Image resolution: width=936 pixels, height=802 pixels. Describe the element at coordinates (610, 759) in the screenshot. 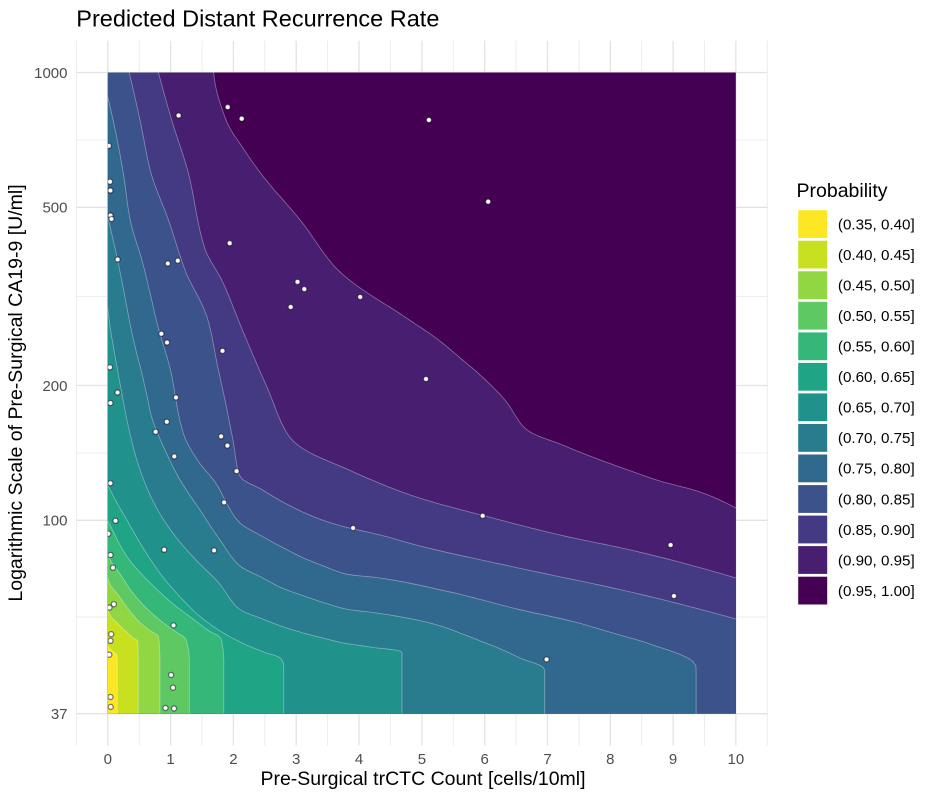

I see `svg-text: 8` at that location.